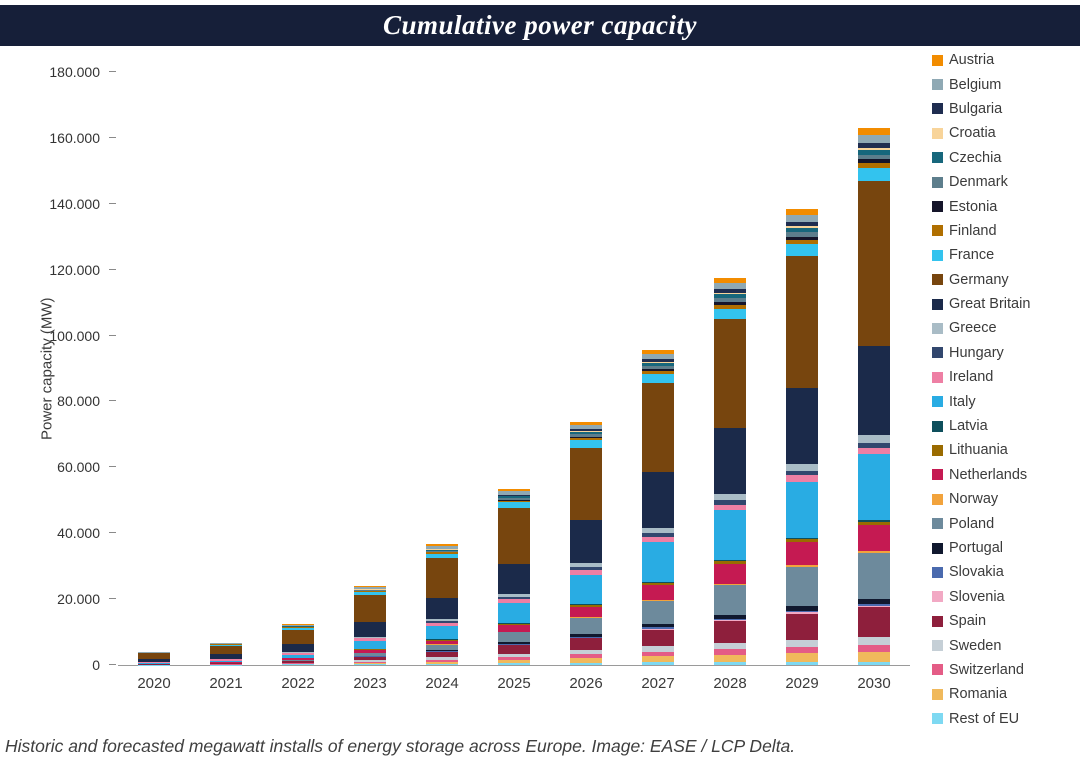  Describe the element at coordinates (1006, 109) in the screenshot. I see `legend-item-bulgaria: Bulgaria` at that location.